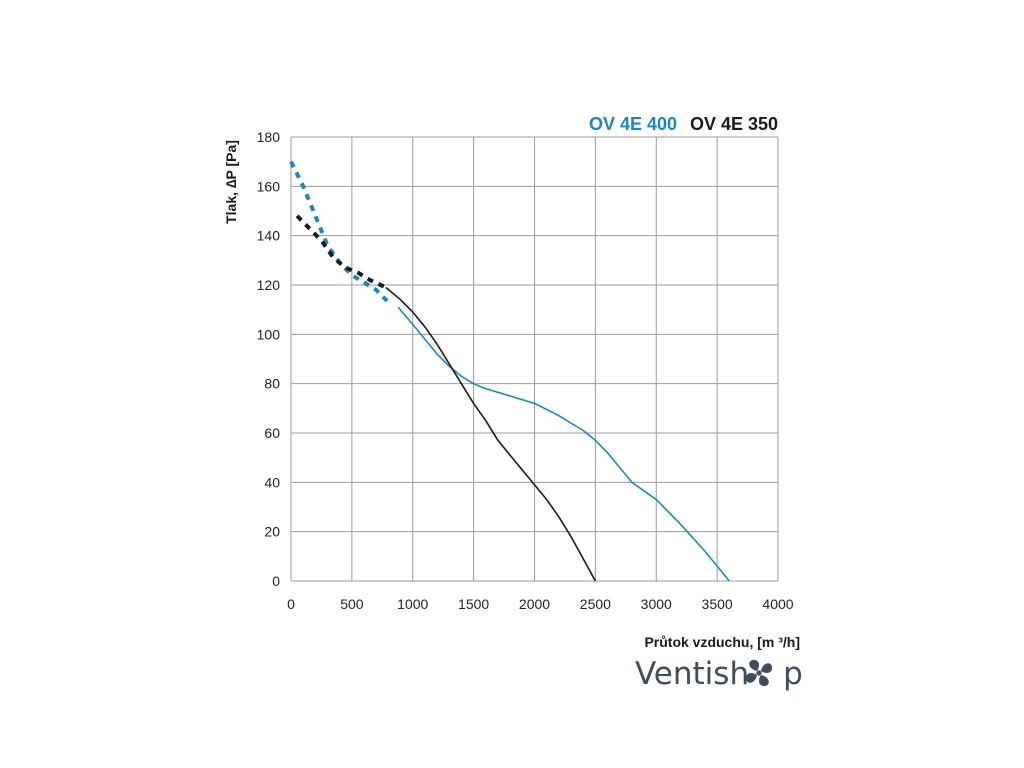  I want to click on brand-name-right: p, so click(793, 674).